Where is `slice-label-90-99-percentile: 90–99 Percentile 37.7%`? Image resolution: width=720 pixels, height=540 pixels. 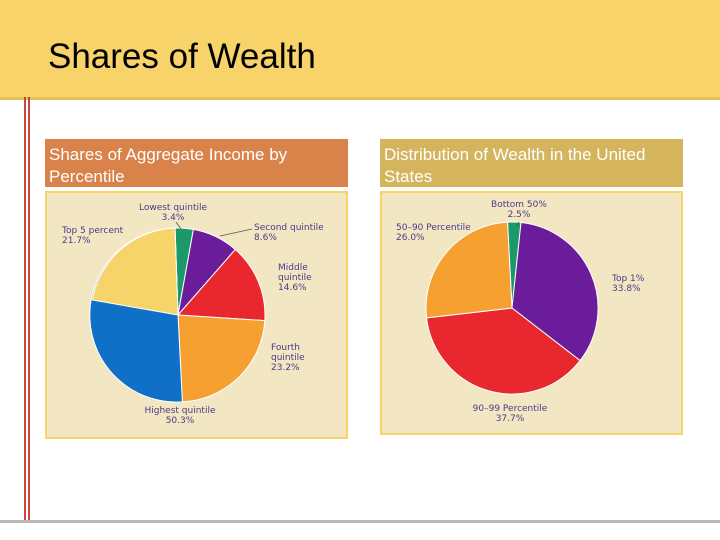
slice-label-90-99-percentile: 90–99 Percentile 37.7% is located at coordinates (510, 414).